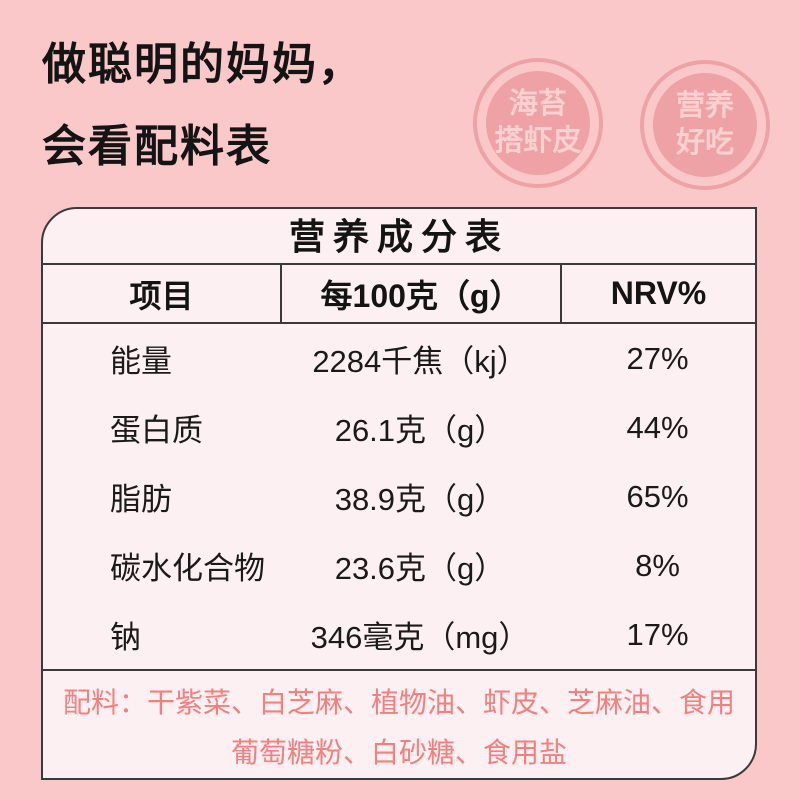  What do you see at coordinates (537, 104) in the screenshot?
I see `badge-text-line: 海苔` at bounding box center [537, 104].